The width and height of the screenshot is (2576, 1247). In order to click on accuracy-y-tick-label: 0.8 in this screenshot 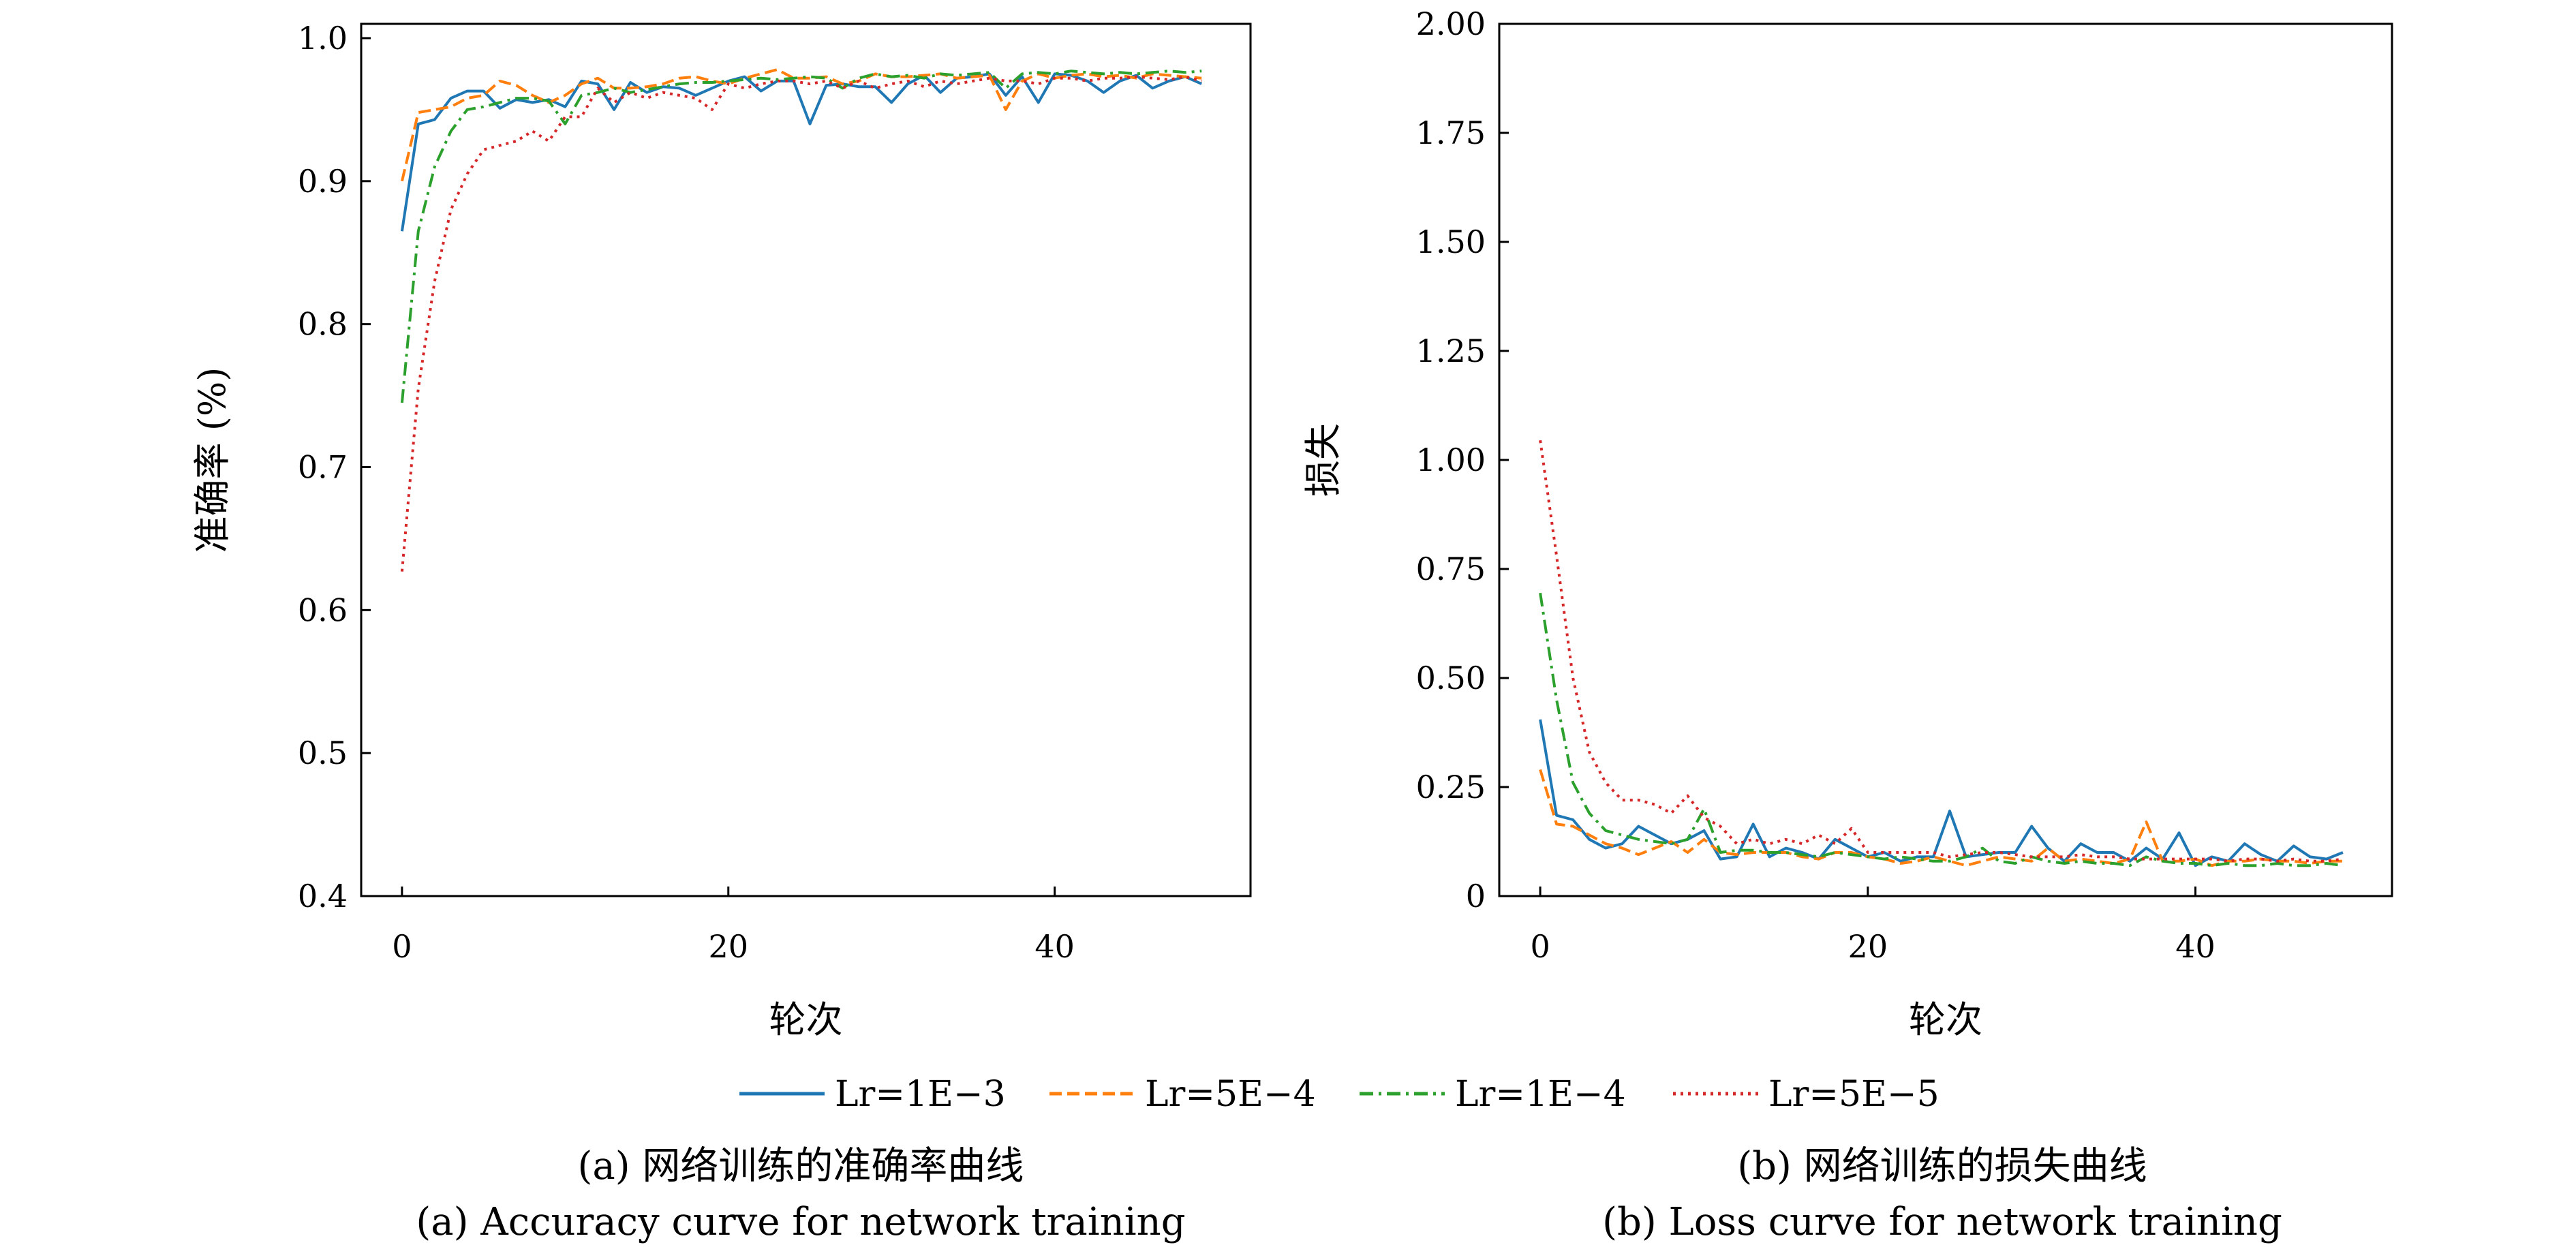, I will do `click(323, 324)`.